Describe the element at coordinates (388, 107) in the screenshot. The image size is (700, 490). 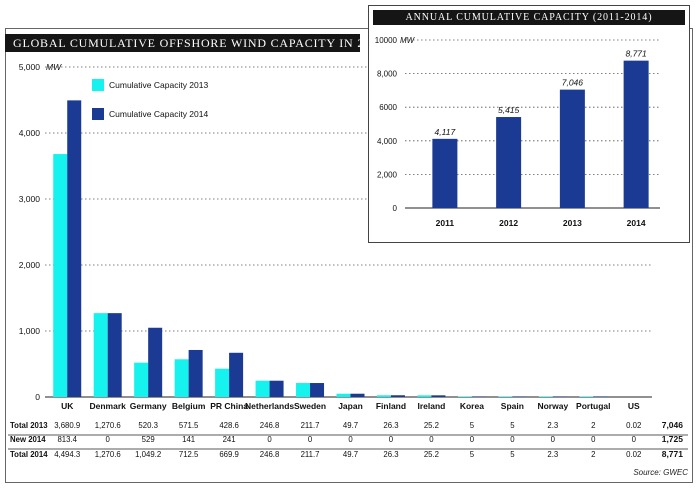
I see `inset-y-tick-label: 6000` at that location.